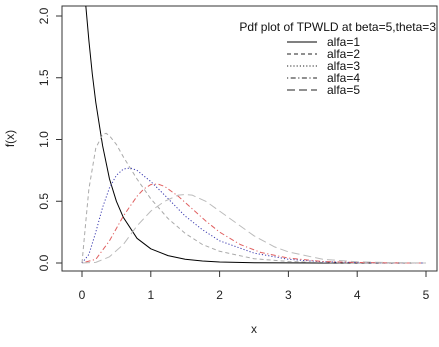  What do you see at coordinates (288, 295) in the screenshot?
I see `x-tick-label: 3` at bounding box center [288, 295].